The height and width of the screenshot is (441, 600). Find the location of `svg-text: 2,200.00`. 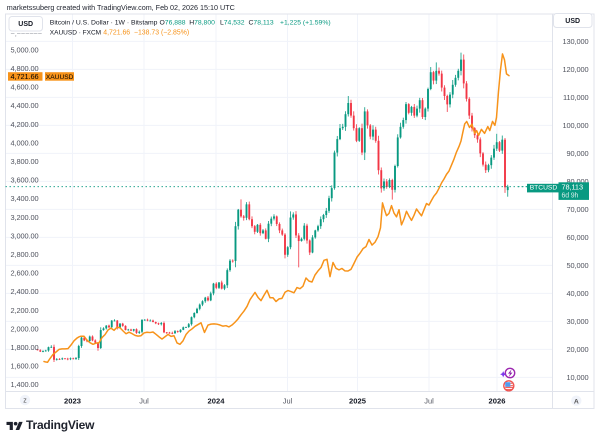

svg-text: 2,200.00 is located at coordinates (25, 310).